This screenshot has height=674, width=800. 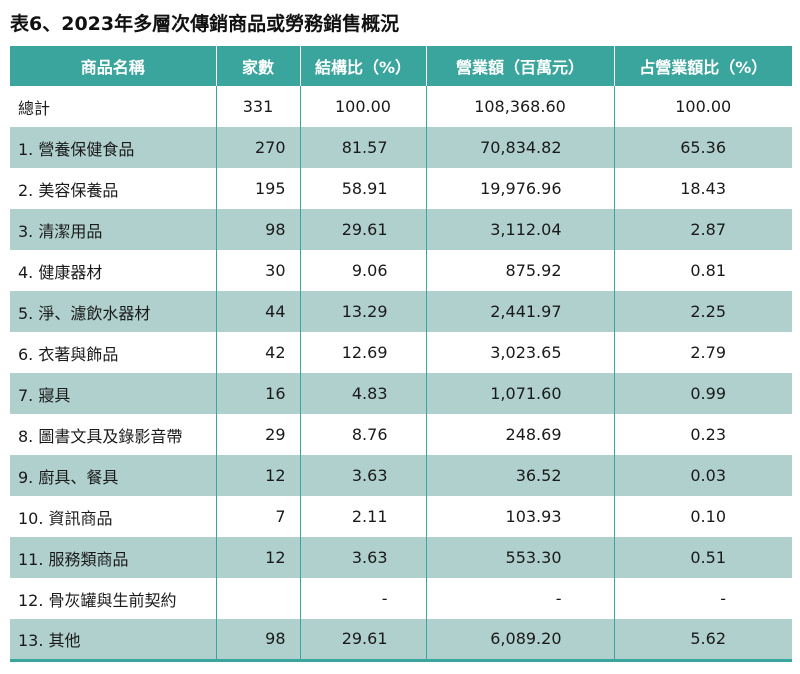 I want to click on table-row: 9. 廚具、餐具 12 3.63 36.52 0.03, so click(x=401, y=475).